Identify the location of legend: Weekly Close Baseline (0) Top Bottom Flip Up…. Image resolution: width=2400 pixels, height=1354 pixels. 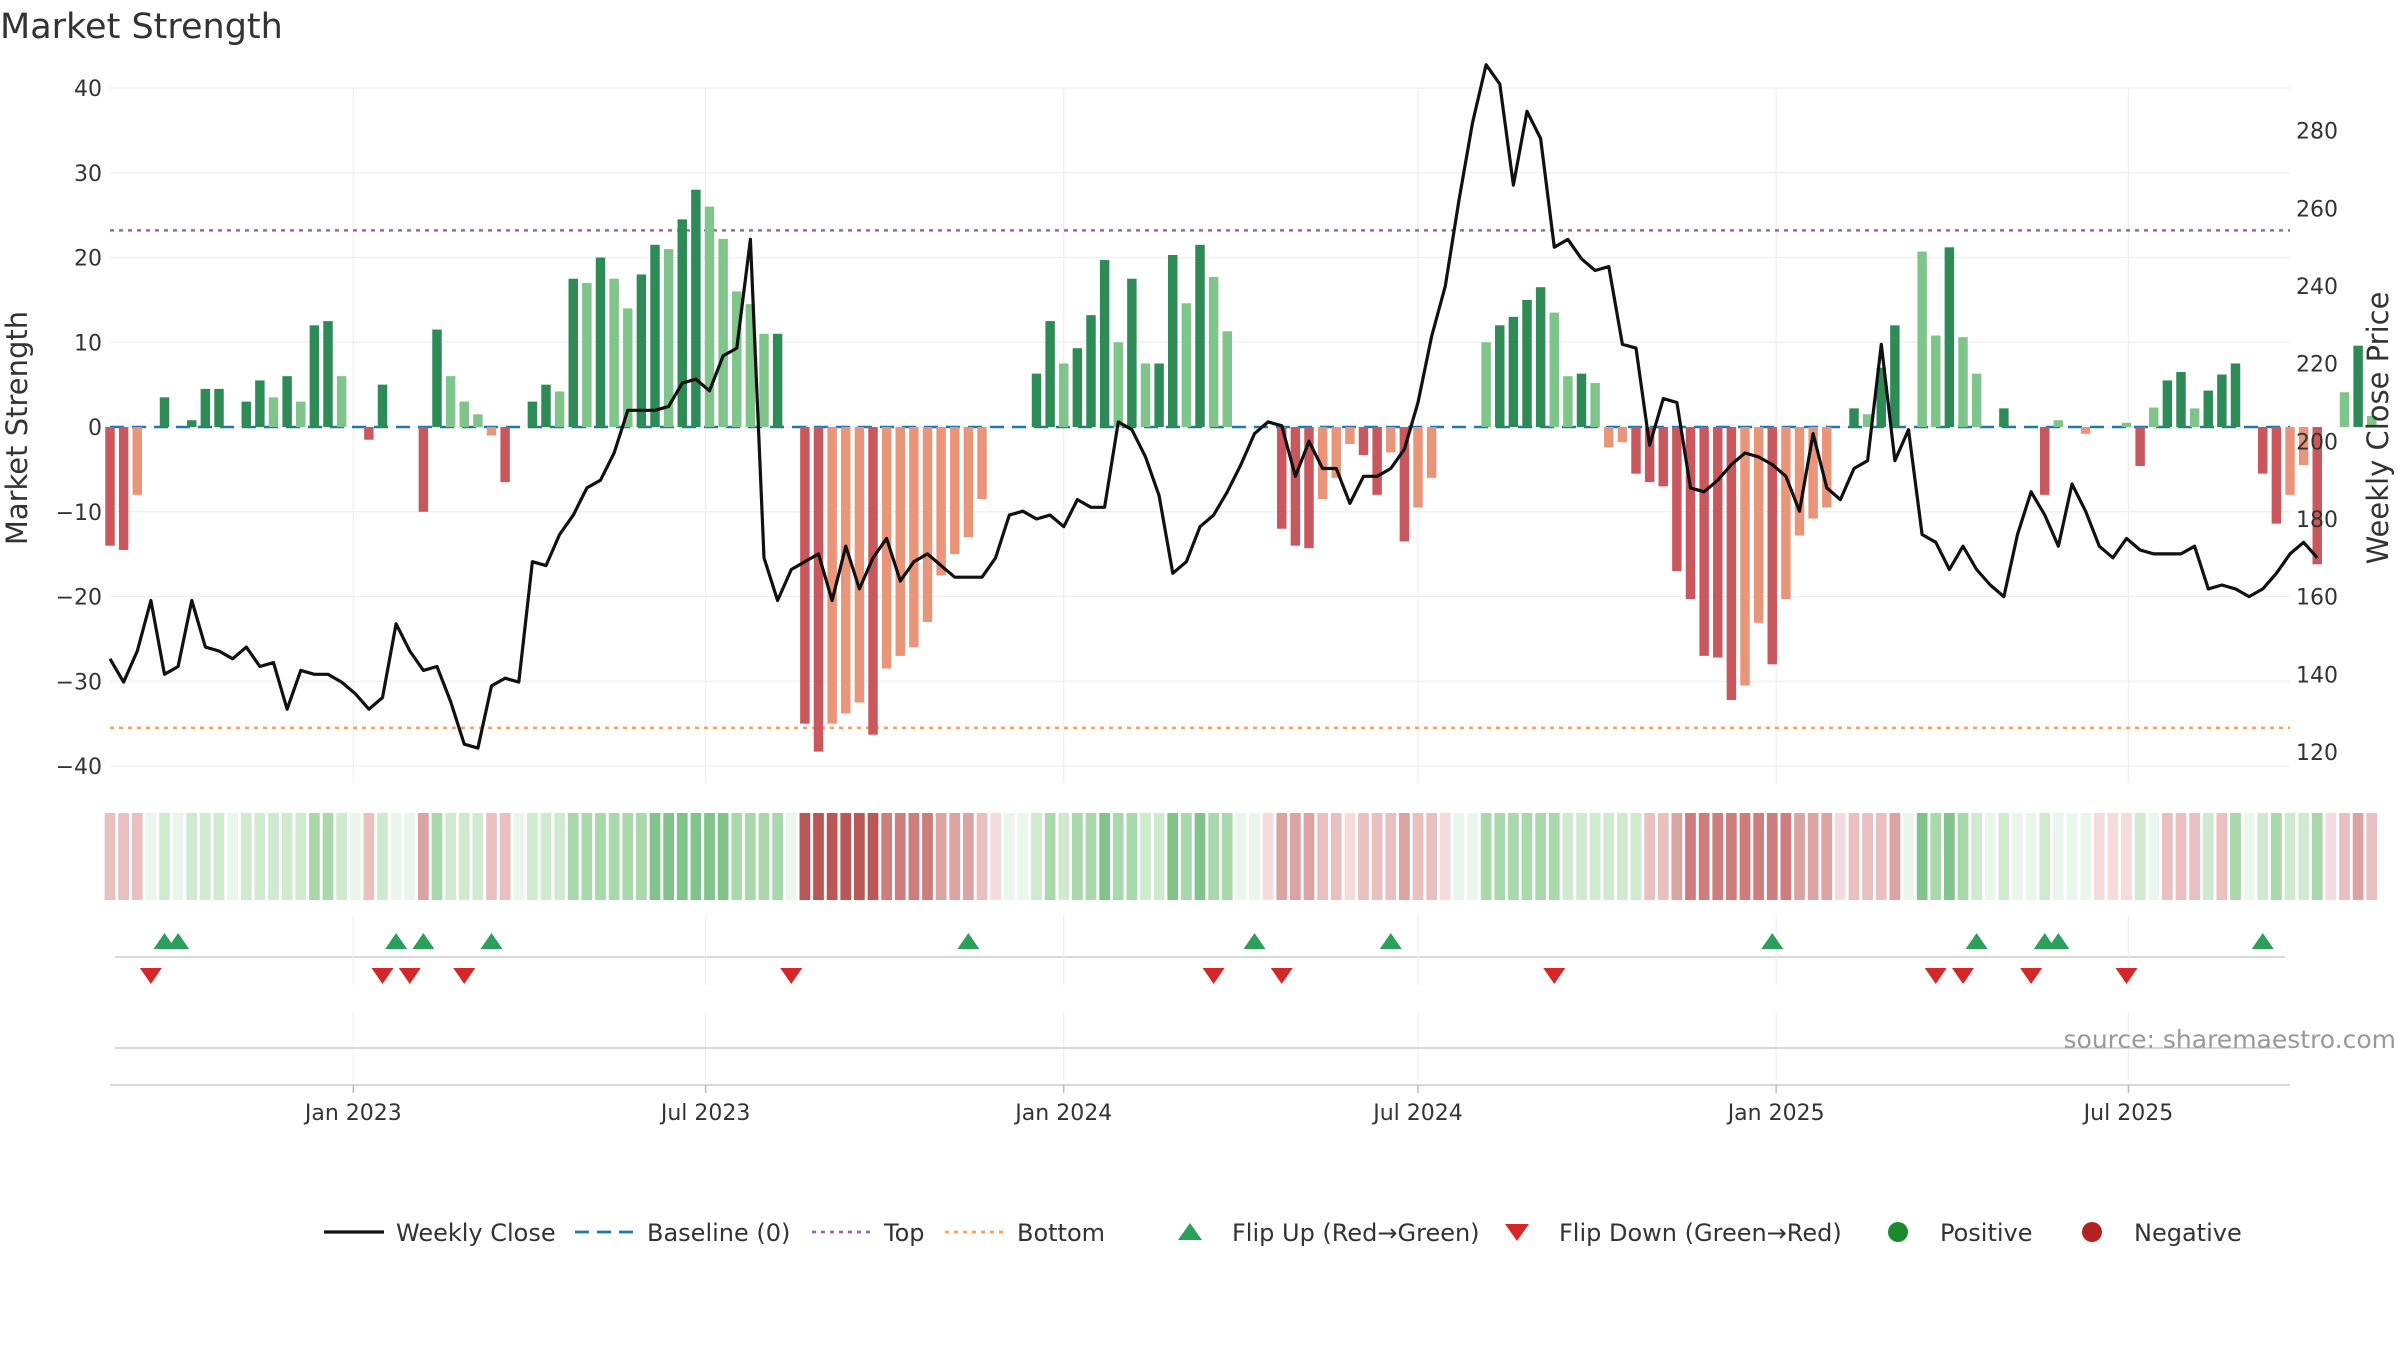
(1283, 1233).